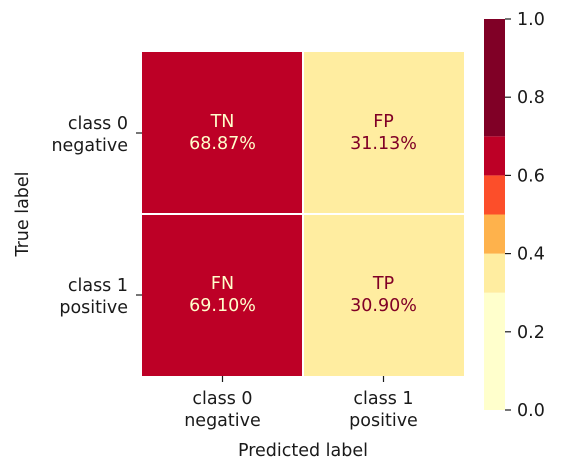 This screenshot has height=471, width=565. What do you see at coordinates (98, 286) in the screenshot?
I see `y-tick-label: class 1` at bounding box center [98, 286].